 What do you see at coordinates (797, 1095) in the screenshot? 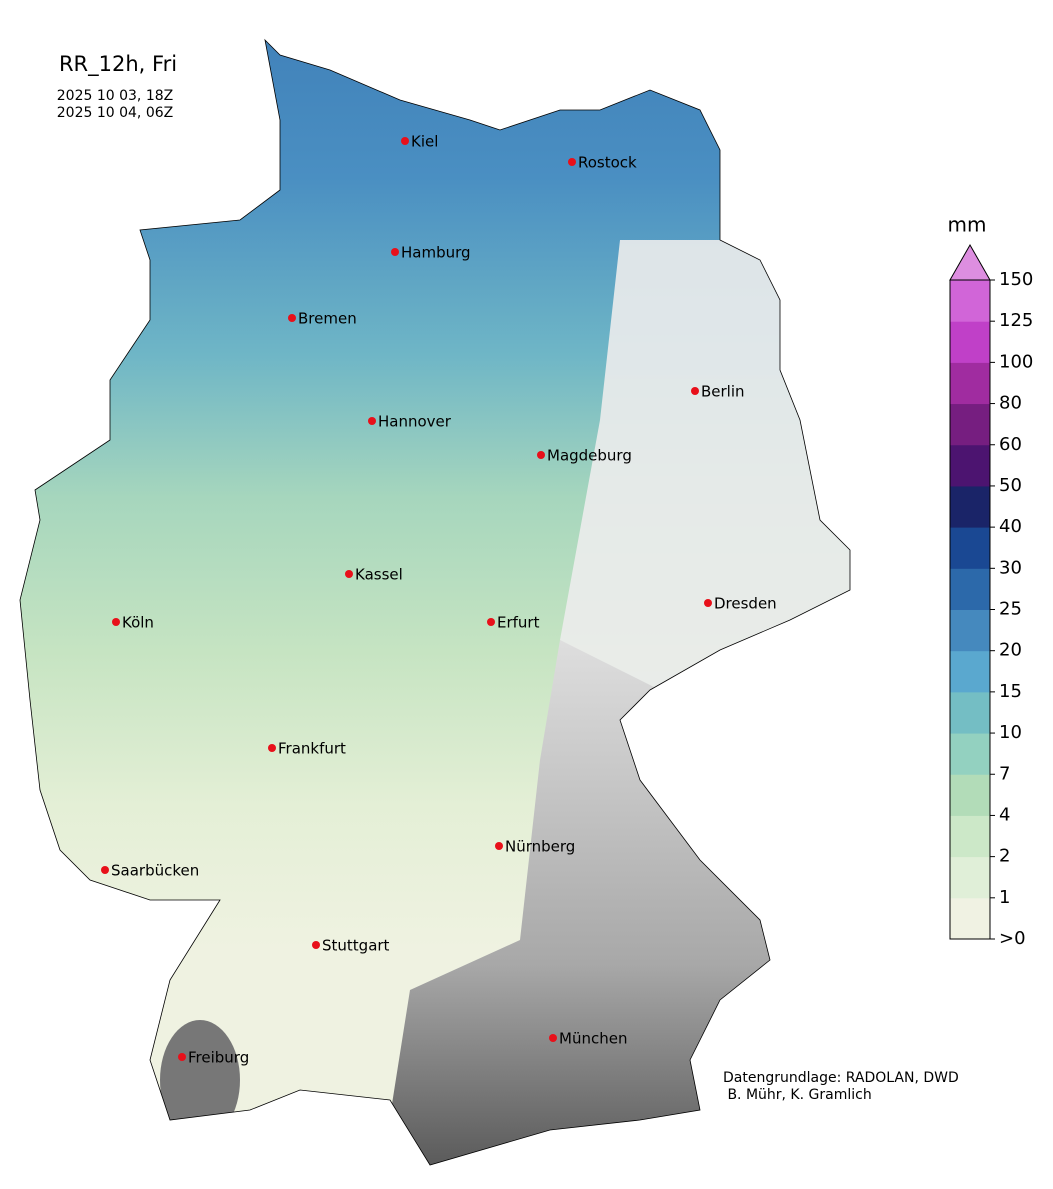
I see `credit-authors: B. Mühr, K. Gramlich` at bounding box center [797, 1095].